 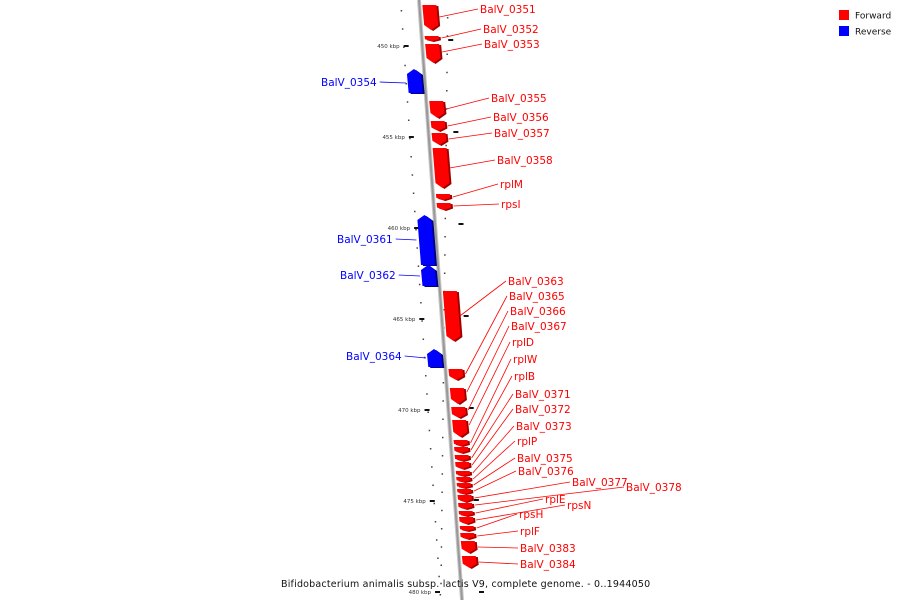 What do you see at coordinates (368, 276) in the screenshot?
I see `gene-label: BalV_0362` at bounding box center [368, 276].